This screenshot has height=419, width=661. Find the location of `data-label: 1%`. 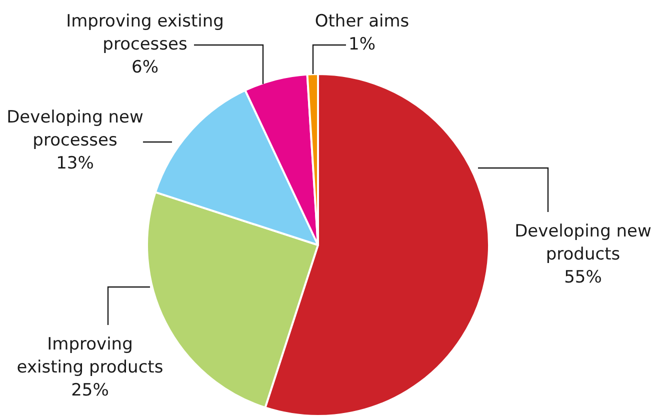

data-label: 1% is located at coordinates (362, 44).